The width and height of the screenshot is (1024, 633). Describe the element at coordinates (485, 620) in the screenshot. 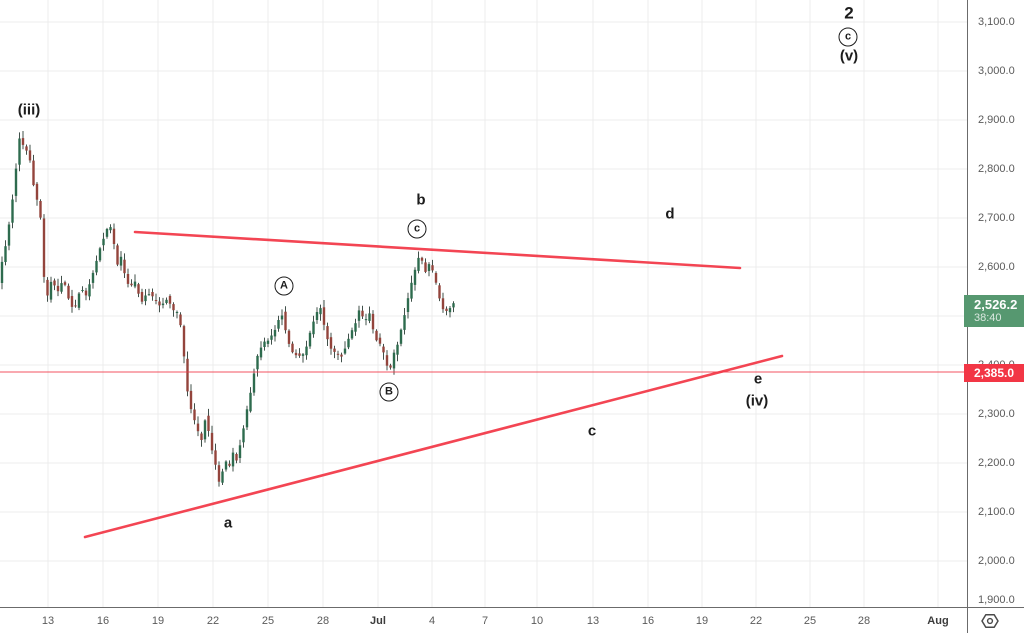

I see `time-axis-label: 7` at that location.